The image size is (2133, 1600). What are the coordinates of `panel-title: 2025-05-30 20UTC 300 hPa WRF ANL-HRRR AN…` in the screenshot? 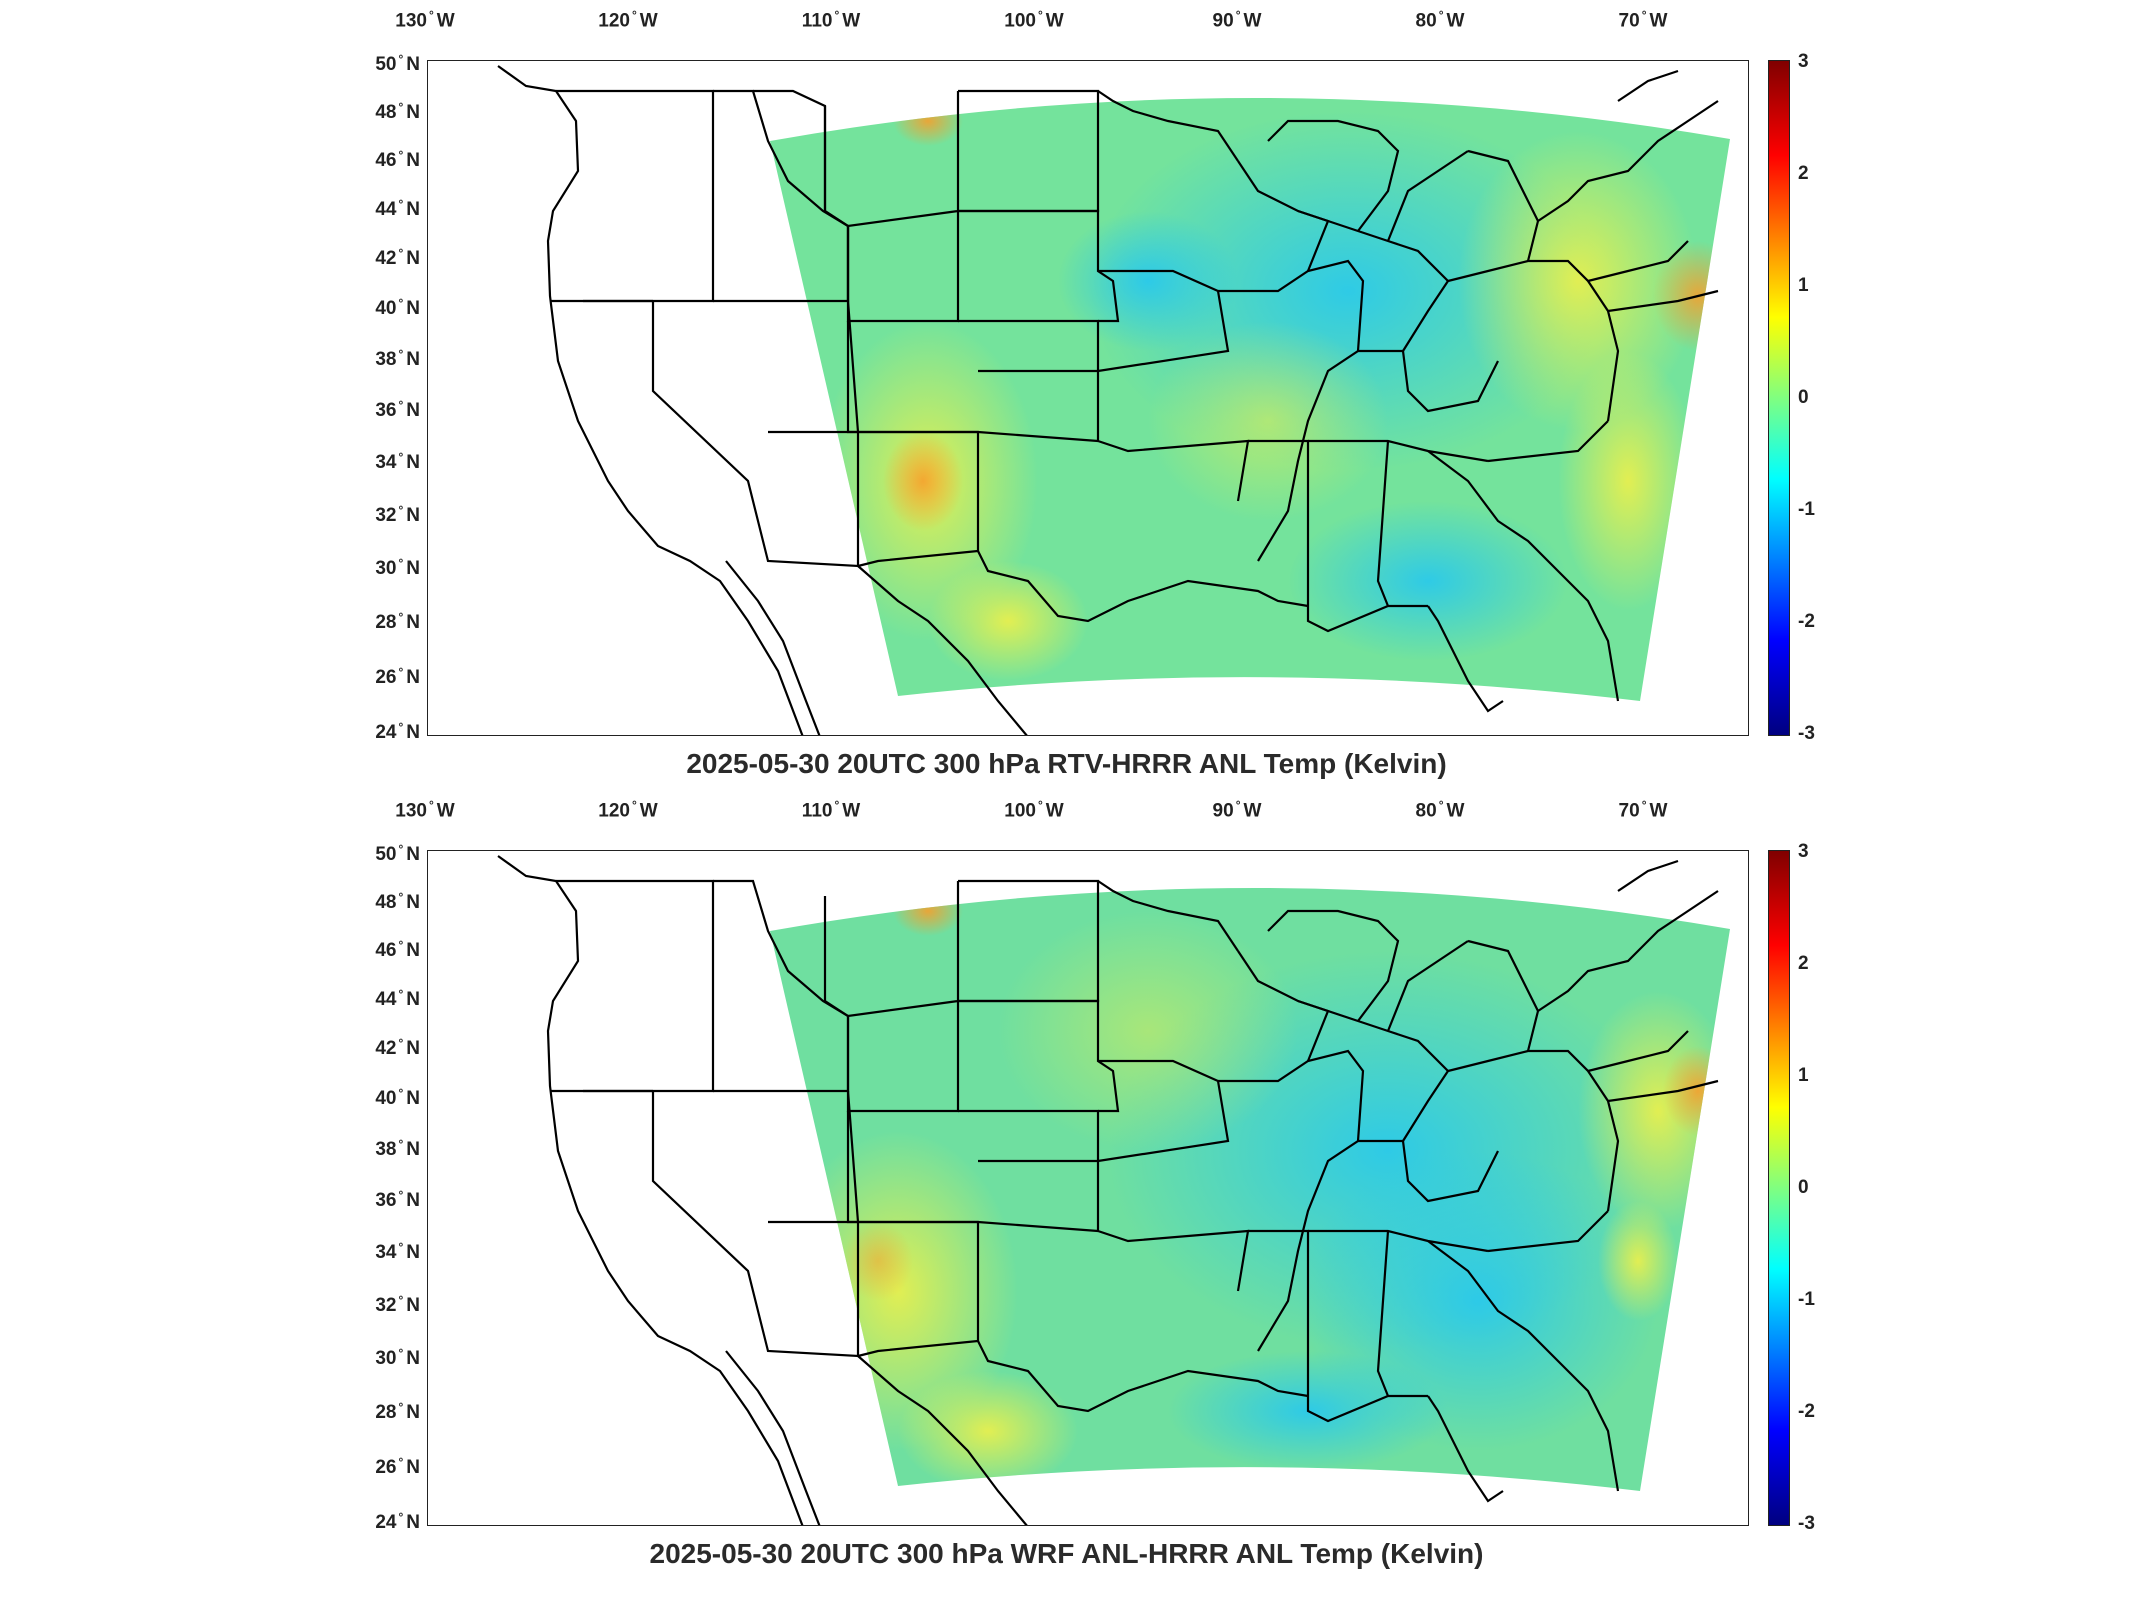 It's located at (1066, 1553).